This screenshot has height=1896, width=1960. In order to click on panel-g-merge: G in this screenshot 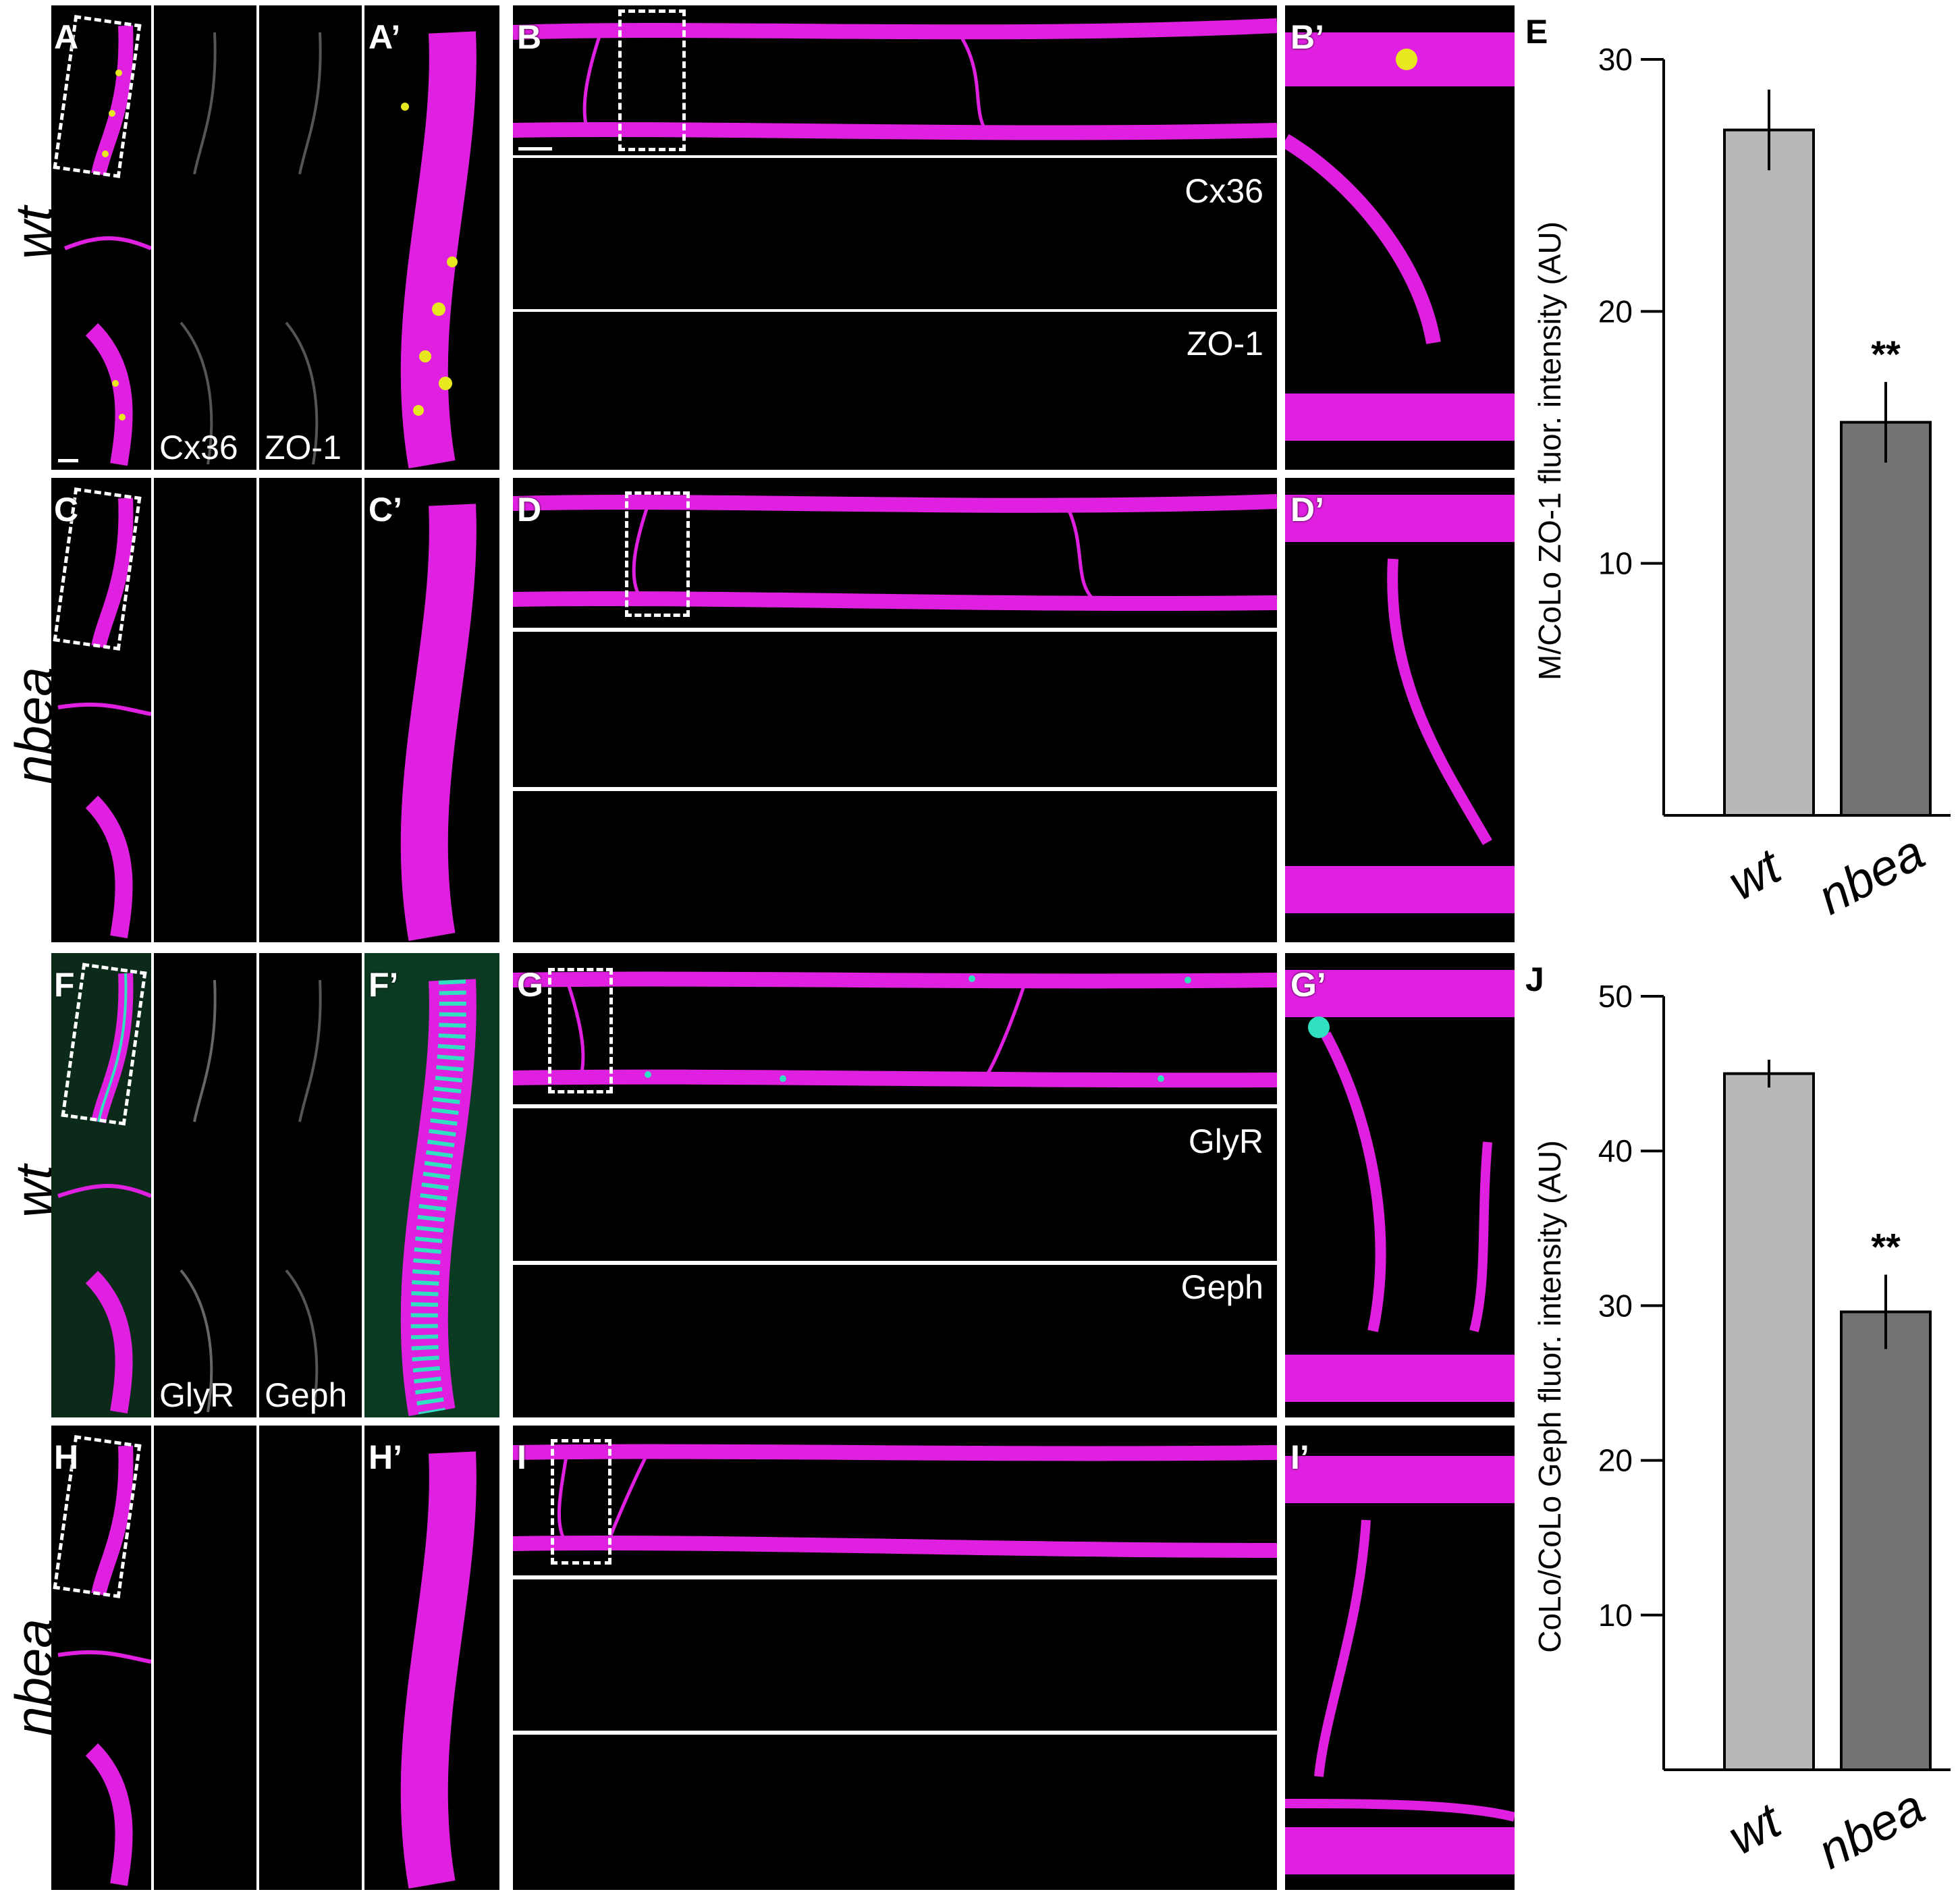, I will do `click(895, 1028)`.